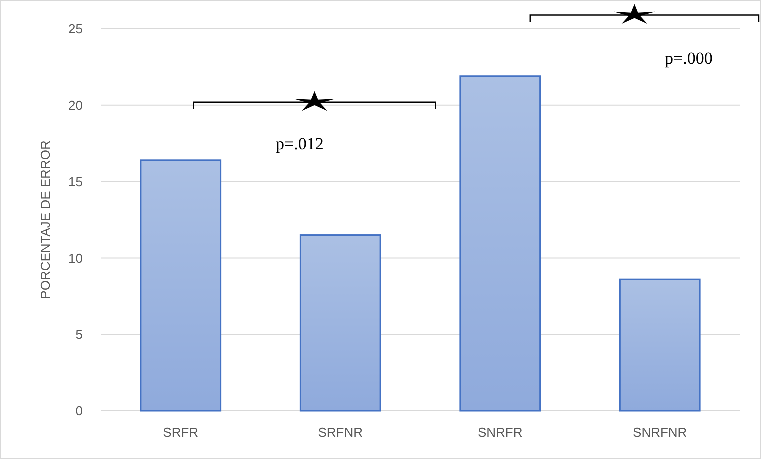 Image resolution: width=761 pixels, height=459 pixels. I want to click on annotation: p=.000, so click(689, 58).